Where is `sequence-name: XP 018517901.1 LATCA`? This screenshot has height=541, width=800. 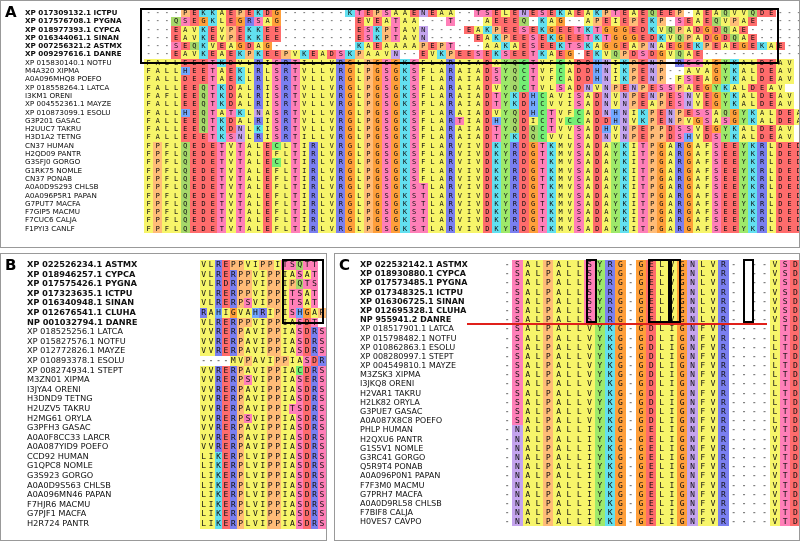 sequence-name: XP 018517901.1 LATCA is located at coordinates (407, 329).